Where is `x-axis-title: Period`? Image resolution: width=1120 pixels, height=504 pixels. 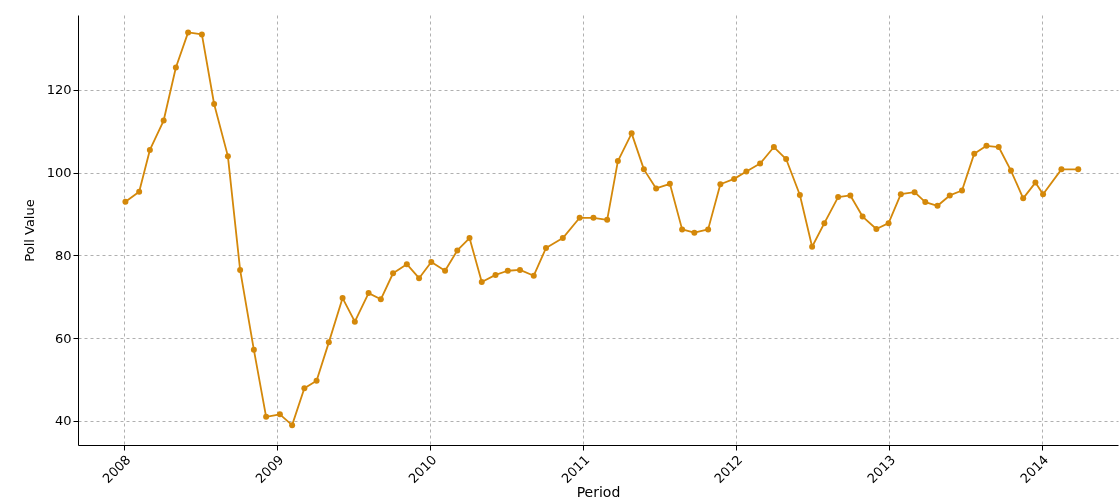
x-axis-title: Period is located at coordinates (598, 492).